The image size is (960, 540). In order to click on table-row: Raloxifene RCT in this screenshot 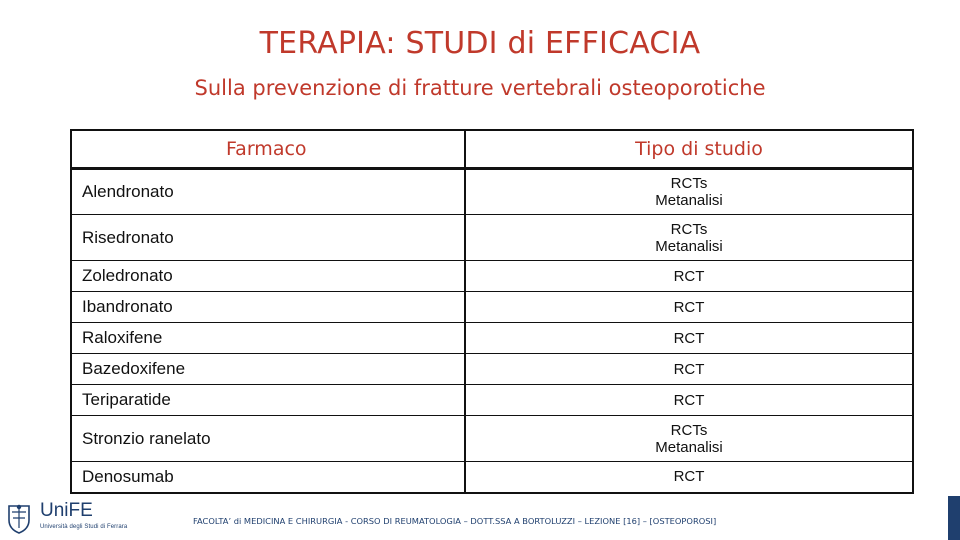, I will do `click(492, 338)`.